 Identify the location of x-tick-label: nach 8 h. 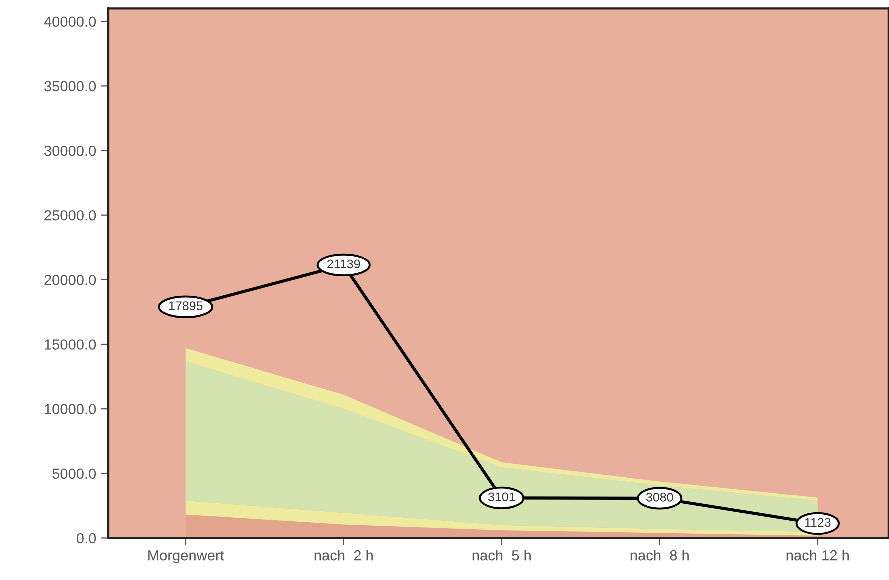
(659, 555).